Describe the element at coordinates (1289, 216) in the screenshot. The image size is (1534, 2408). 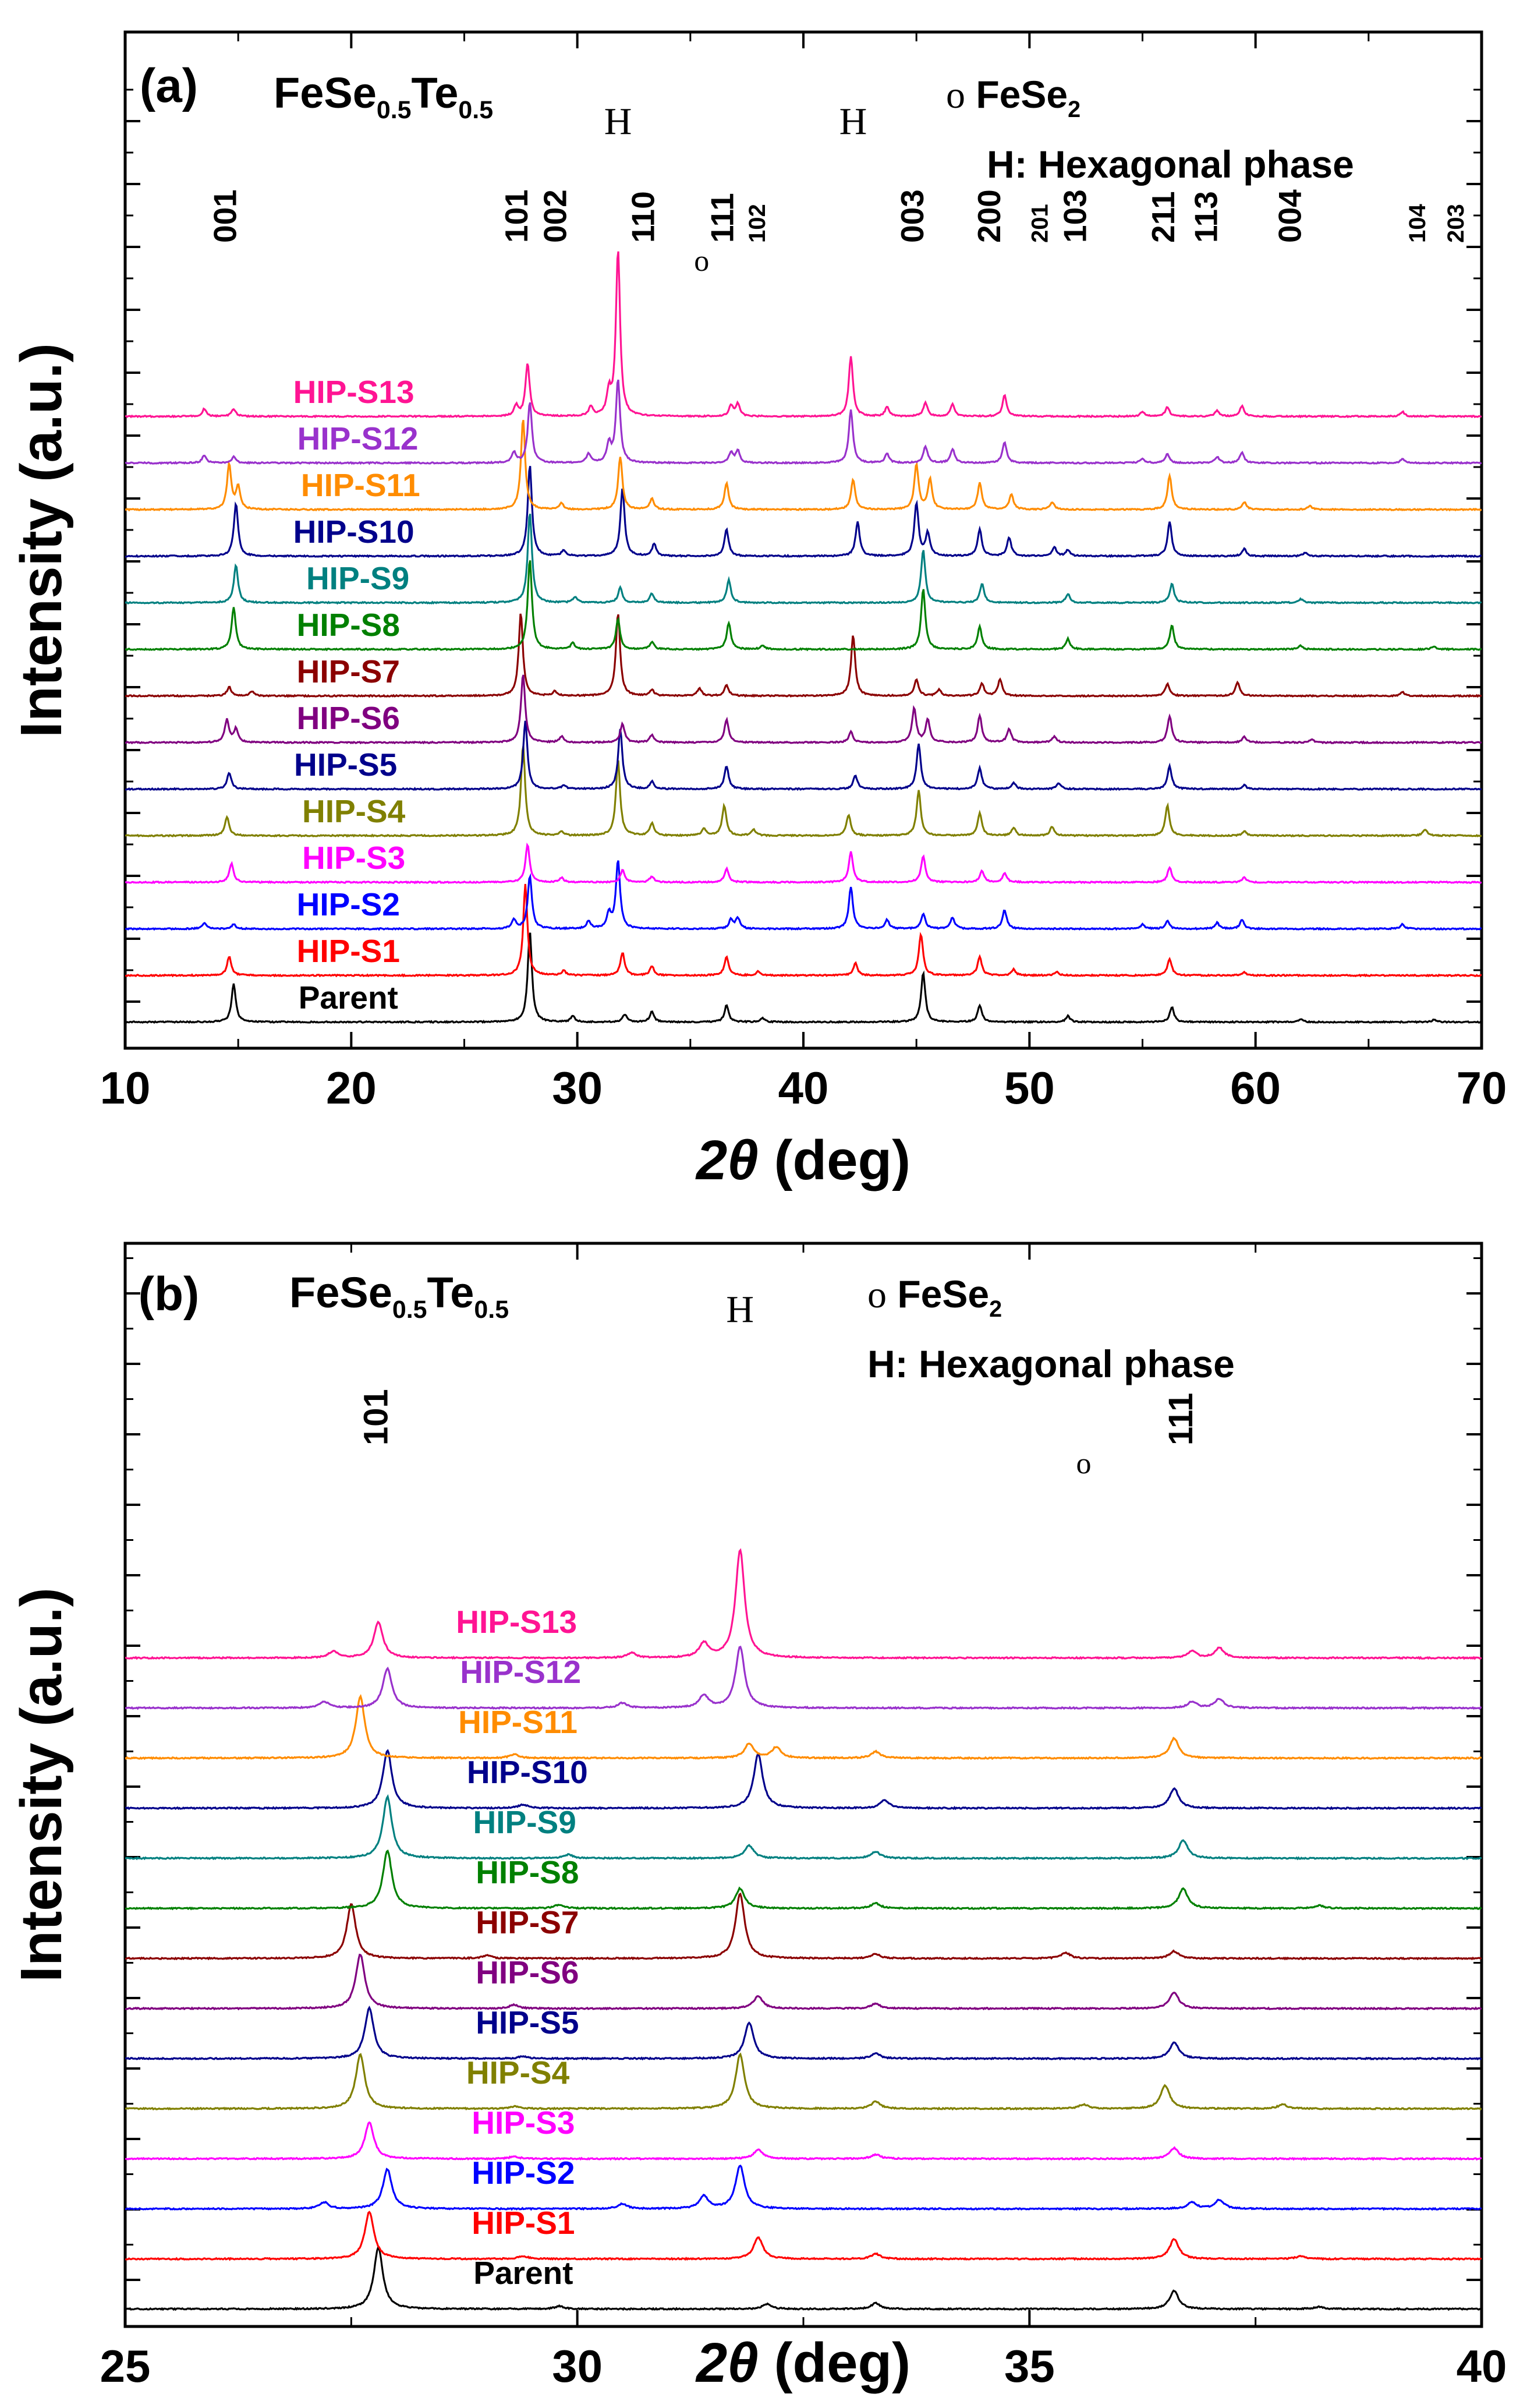
I see `peak-label: 004` at that location.